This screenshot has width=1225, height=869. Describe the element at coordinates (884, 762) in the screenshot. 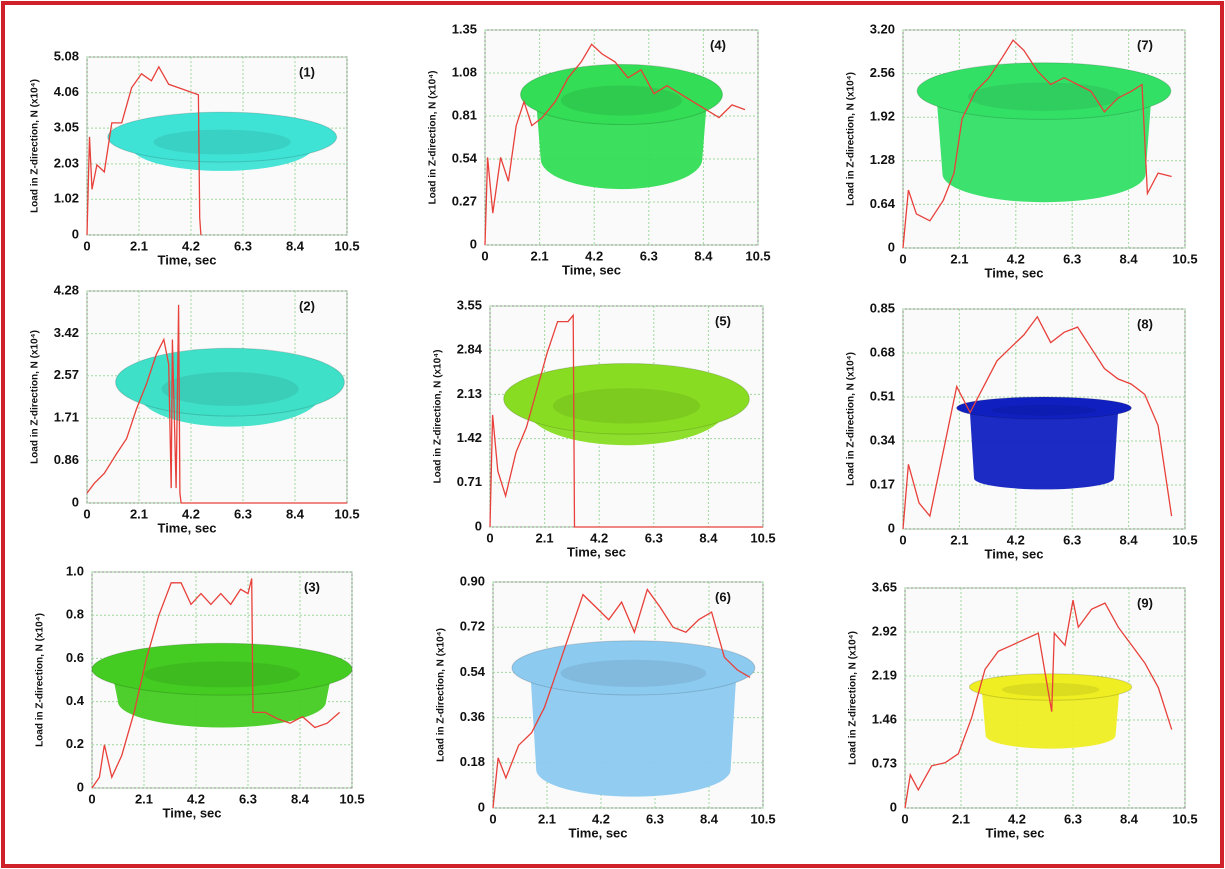

I see `y-tick-label: 0.73` at that location.